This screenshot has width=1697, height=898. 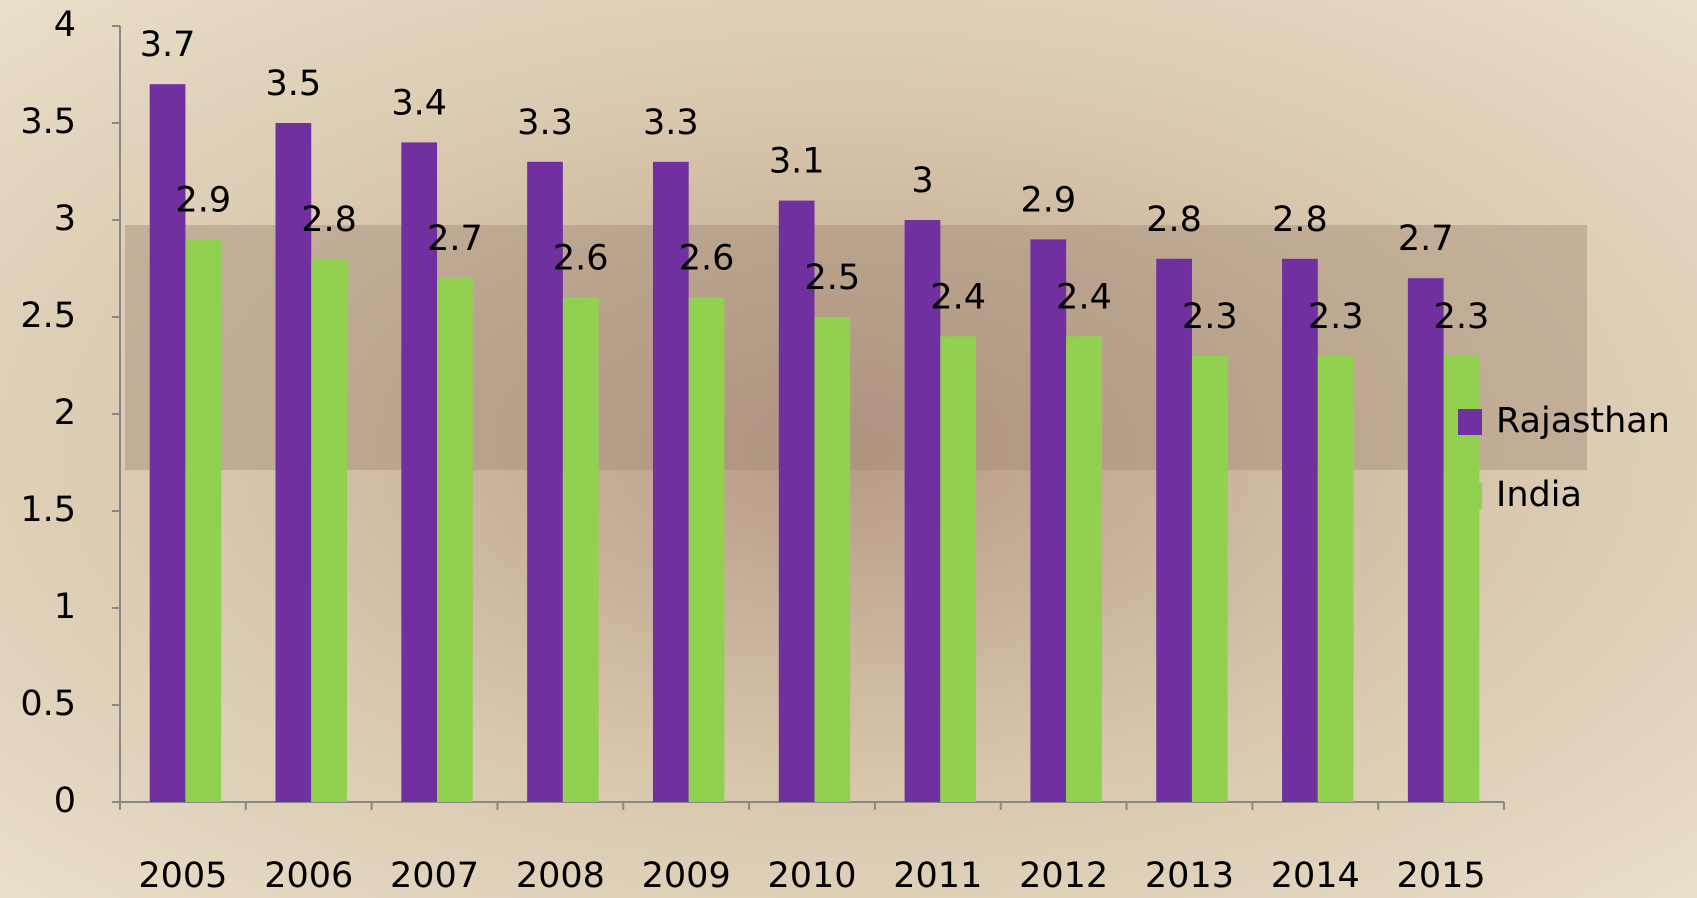 I want to click on x-tick-label: 2006, so click(x=308, y=876).